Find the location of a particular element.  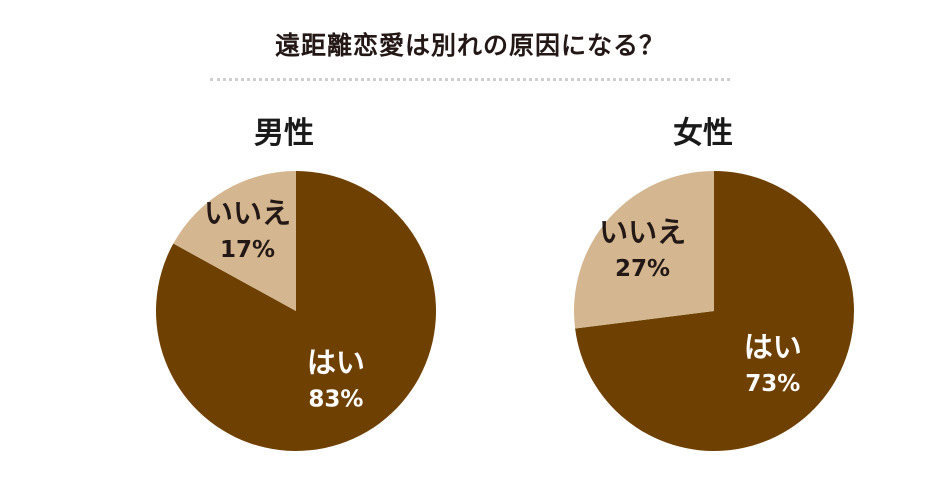

pie-value-yes: 73% is located at coordinates (772, 384).